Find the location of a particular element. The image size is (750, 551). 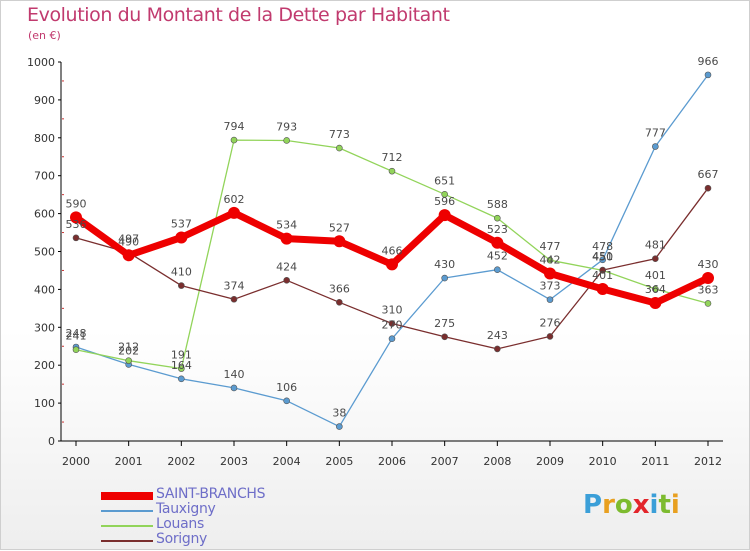

data-label: 478 is located at coordinates (602, 246).